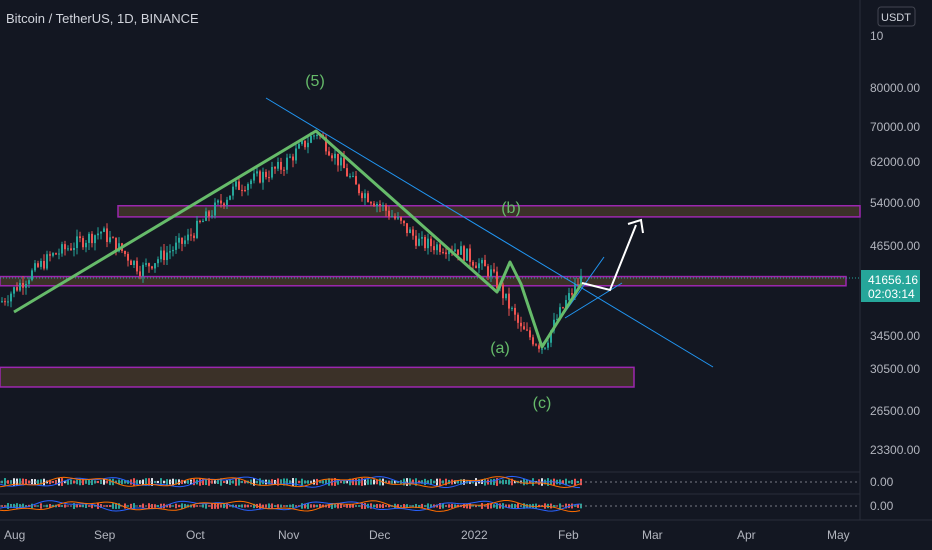  I want to click on time-label-may: May, so click(838, 535).